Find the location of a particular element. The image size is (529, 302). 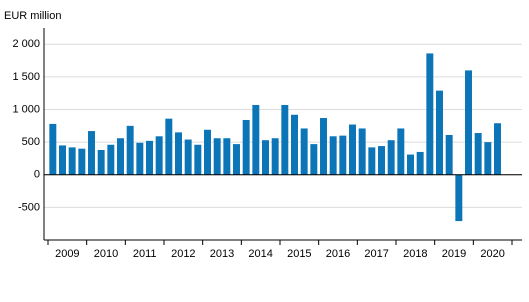

x-tick-label: 2020 is located at coordinates (492, 254).